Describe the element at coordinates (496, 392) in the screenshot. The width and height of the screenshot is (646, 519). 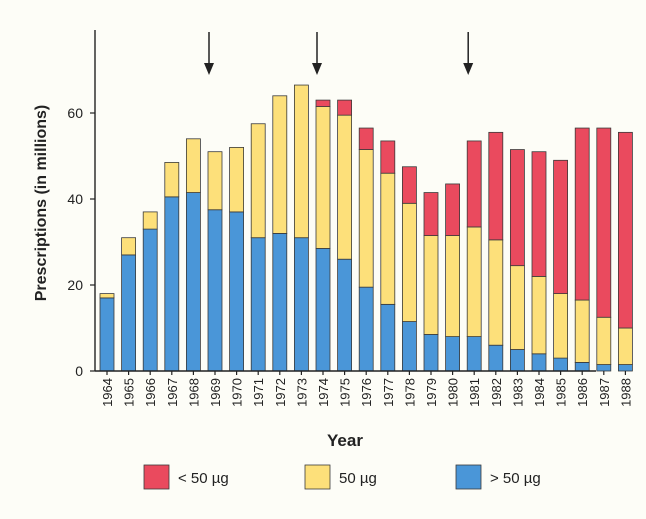
I see `x-tick-label-1982: 1982` at that location.